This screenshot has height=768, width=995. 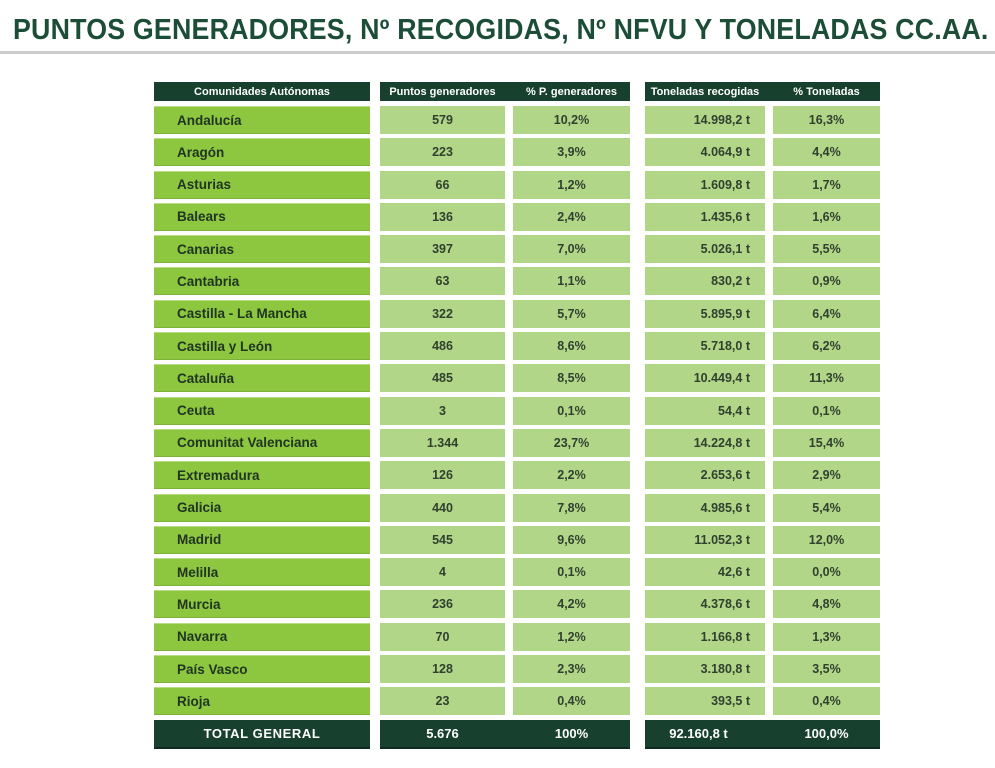 I want to click on table-row-madrid: Madrid 545 9,6% 11.052,3 t 12,0%, so click(x=517, y=539).